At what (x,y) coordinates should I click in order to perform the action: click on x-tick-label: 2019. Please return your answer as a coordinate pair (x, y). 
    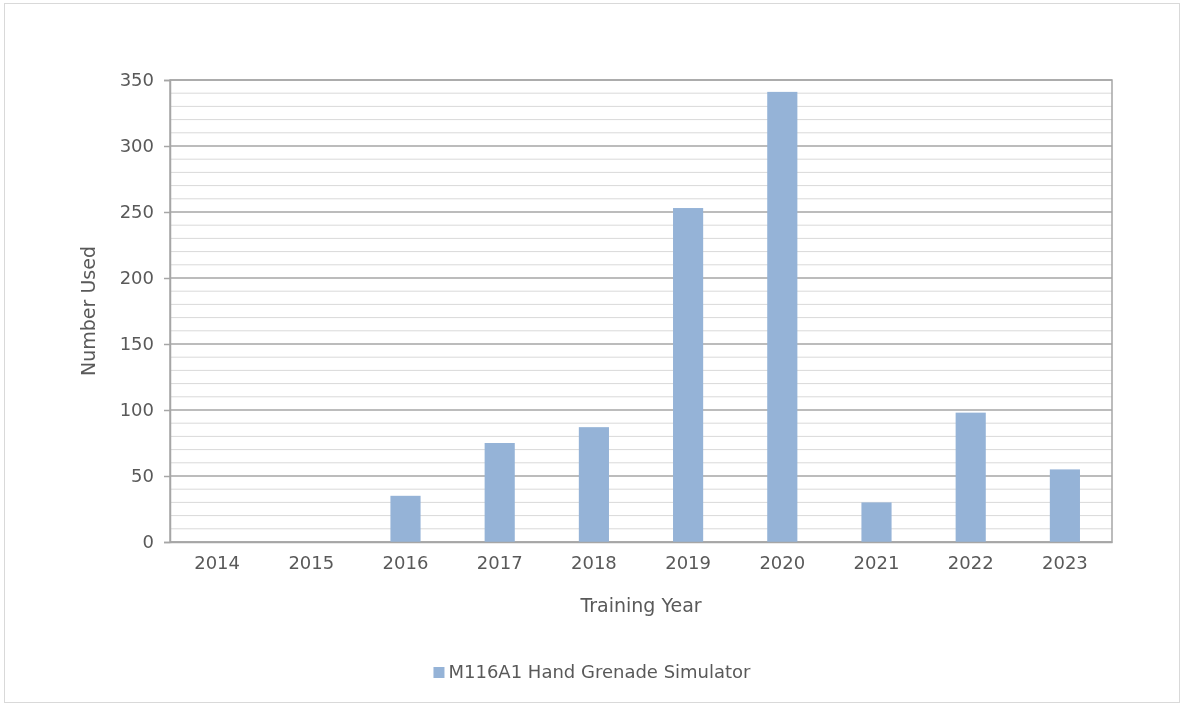
    Looking at the image, I should click on (688, 562).